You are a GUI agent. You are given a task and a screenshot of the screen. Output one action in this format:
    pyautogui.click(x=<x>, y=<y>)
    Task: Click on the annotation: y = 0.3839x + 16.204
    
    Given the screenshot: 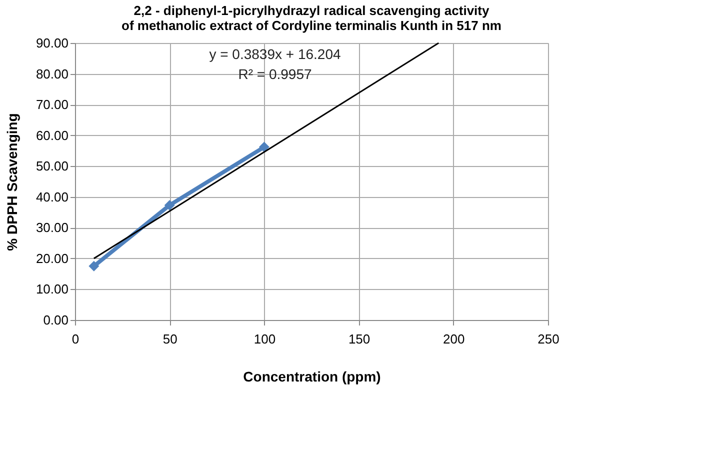 What is the action you would take?
    pyautogui.click(x=275, y=54)
    